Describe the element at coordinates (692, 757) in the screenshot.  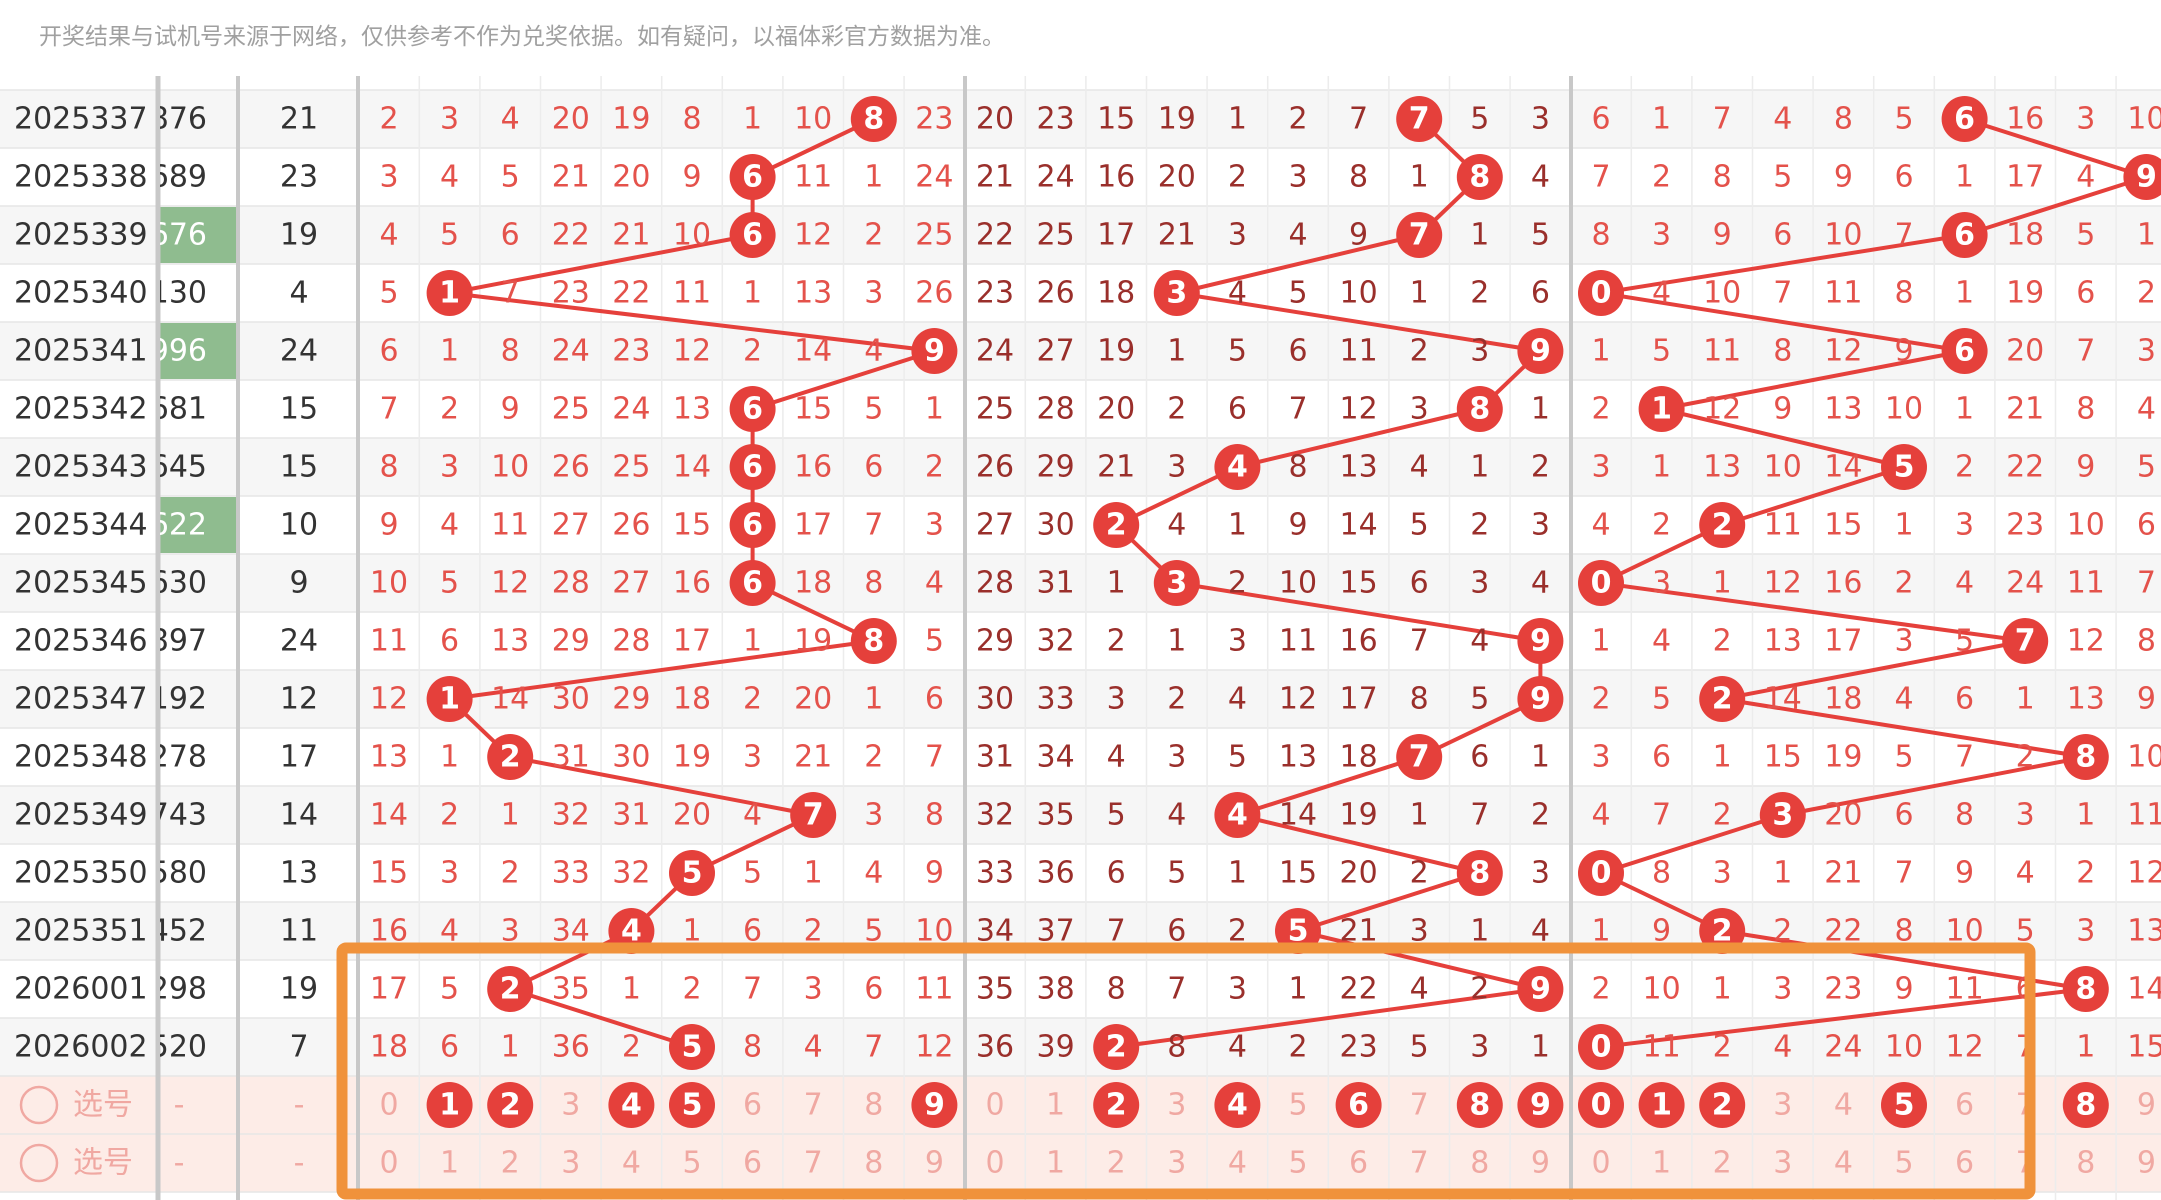
I see `cell-value: 19` at that location.